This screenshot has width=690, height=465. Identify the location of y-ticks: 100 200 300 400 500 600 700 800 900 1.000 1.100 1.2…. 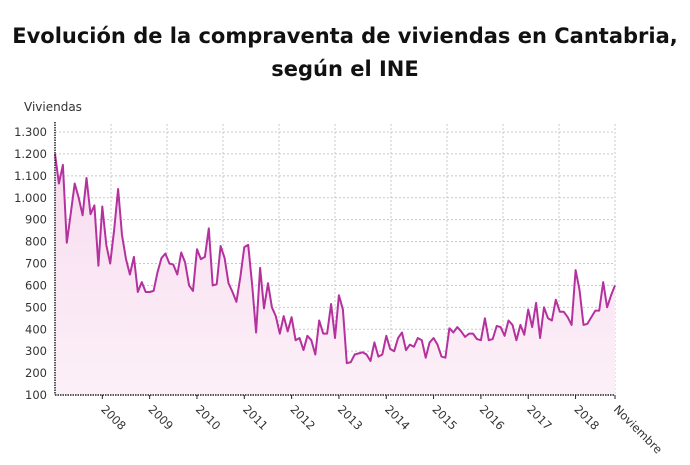
(30, 263).